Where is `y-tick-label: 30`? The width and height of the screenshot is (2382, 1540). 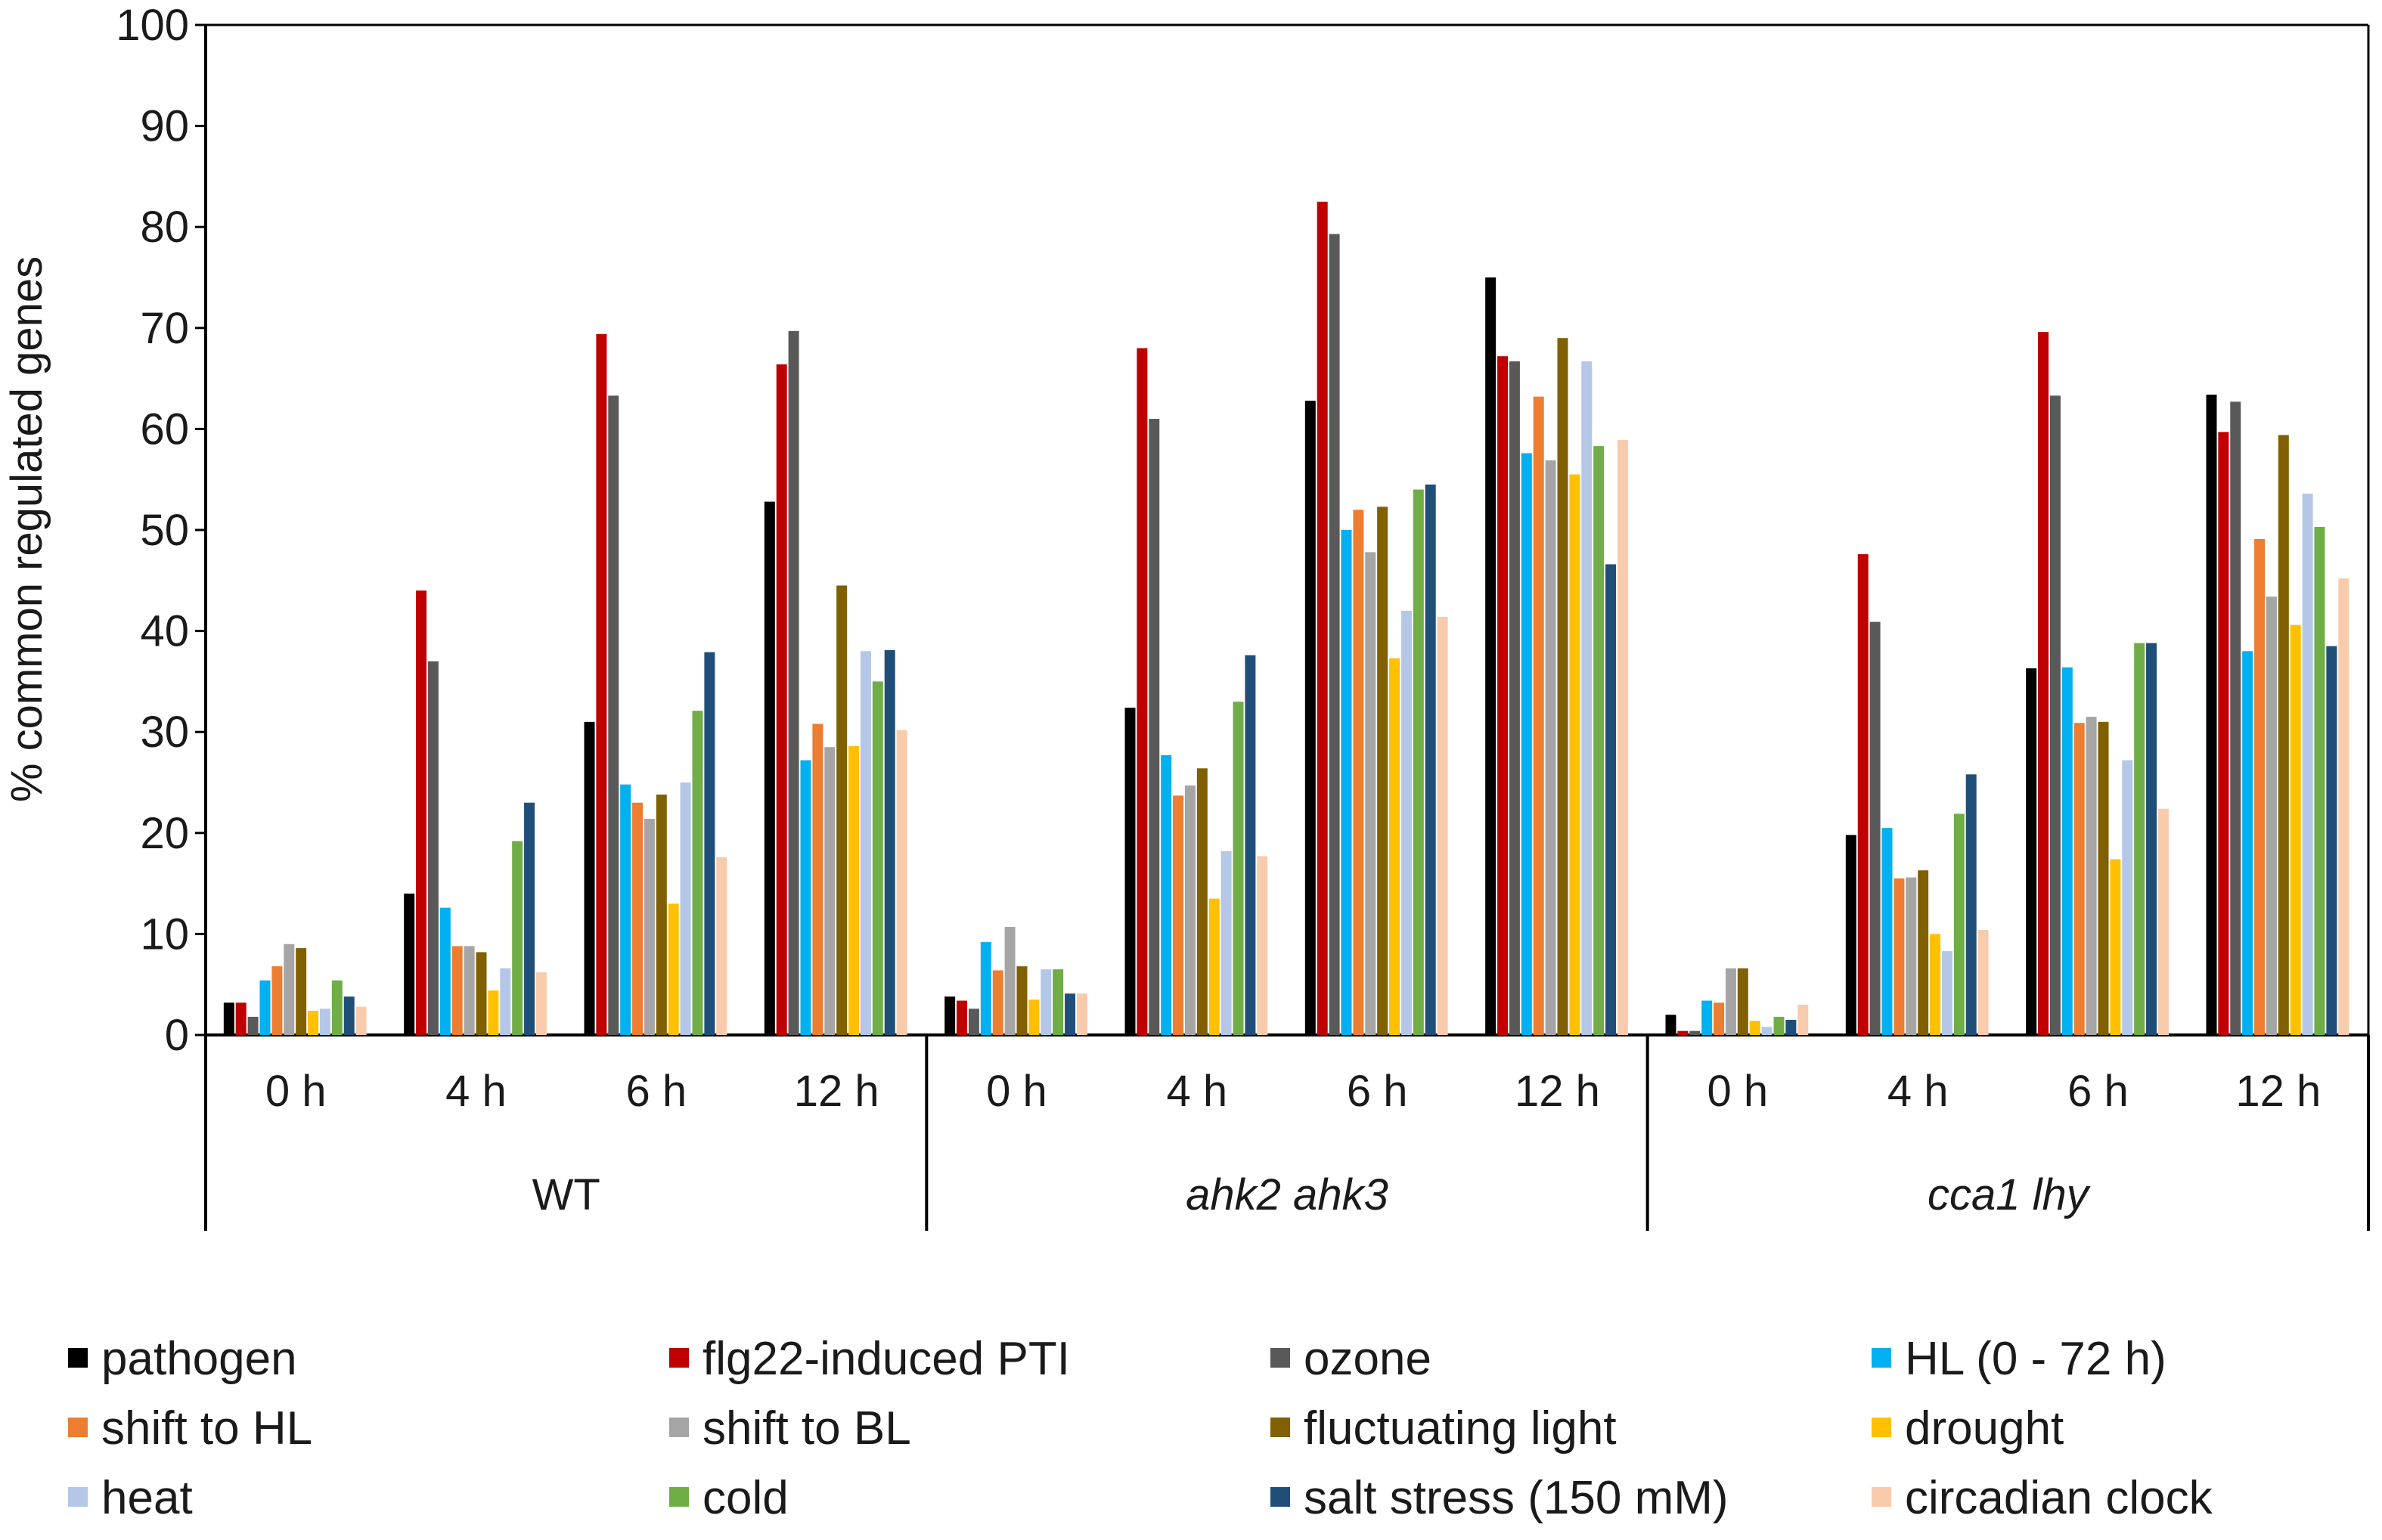 y-tick-label: 30 is located at coordinates (165, 732).